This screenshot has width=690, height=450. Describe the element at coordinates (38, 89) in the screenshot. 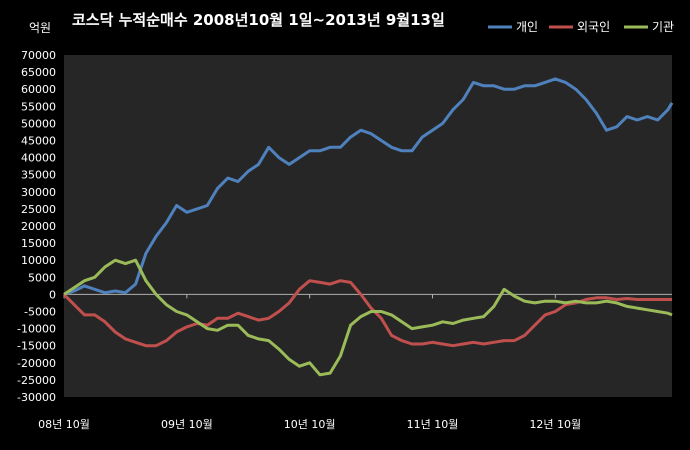

I see `y-tick-label: 60000` at that location.